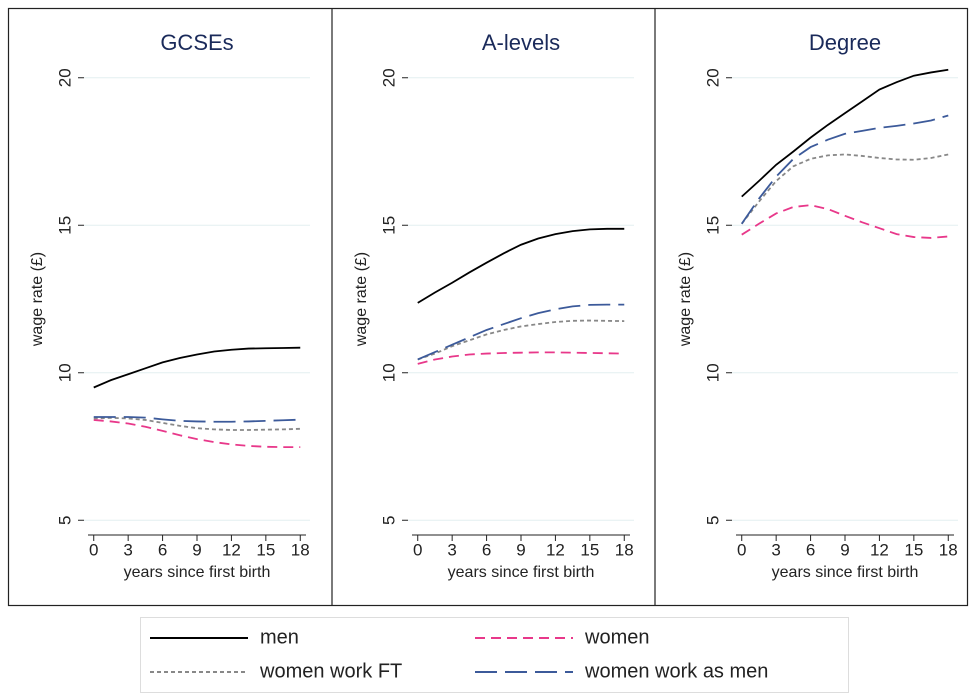  What do you see at coordinates (494, 655) in the screenshot?
I see `legend-box` at bounding box center [494, 655].